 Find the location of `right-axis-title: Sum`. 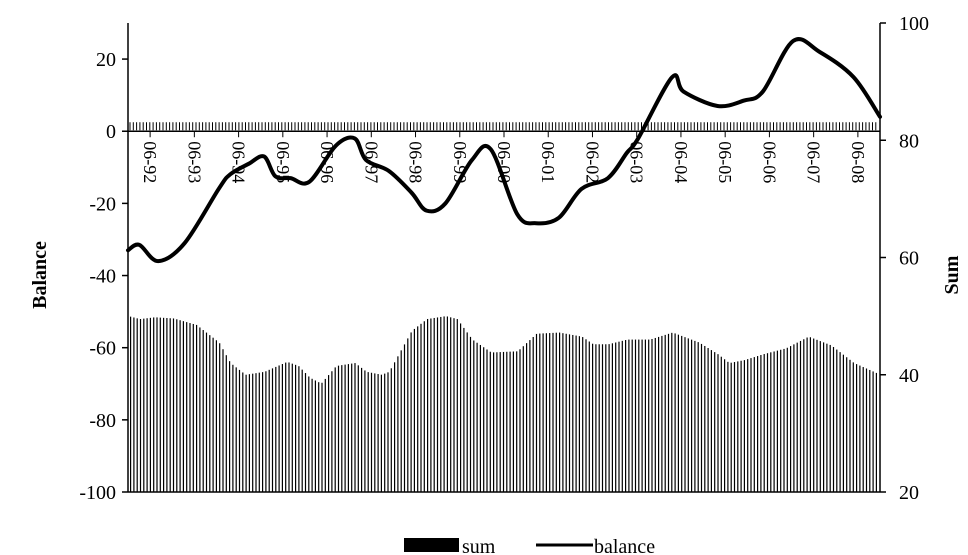

right-axis-title: Sum is located at coordinates (952, 274).